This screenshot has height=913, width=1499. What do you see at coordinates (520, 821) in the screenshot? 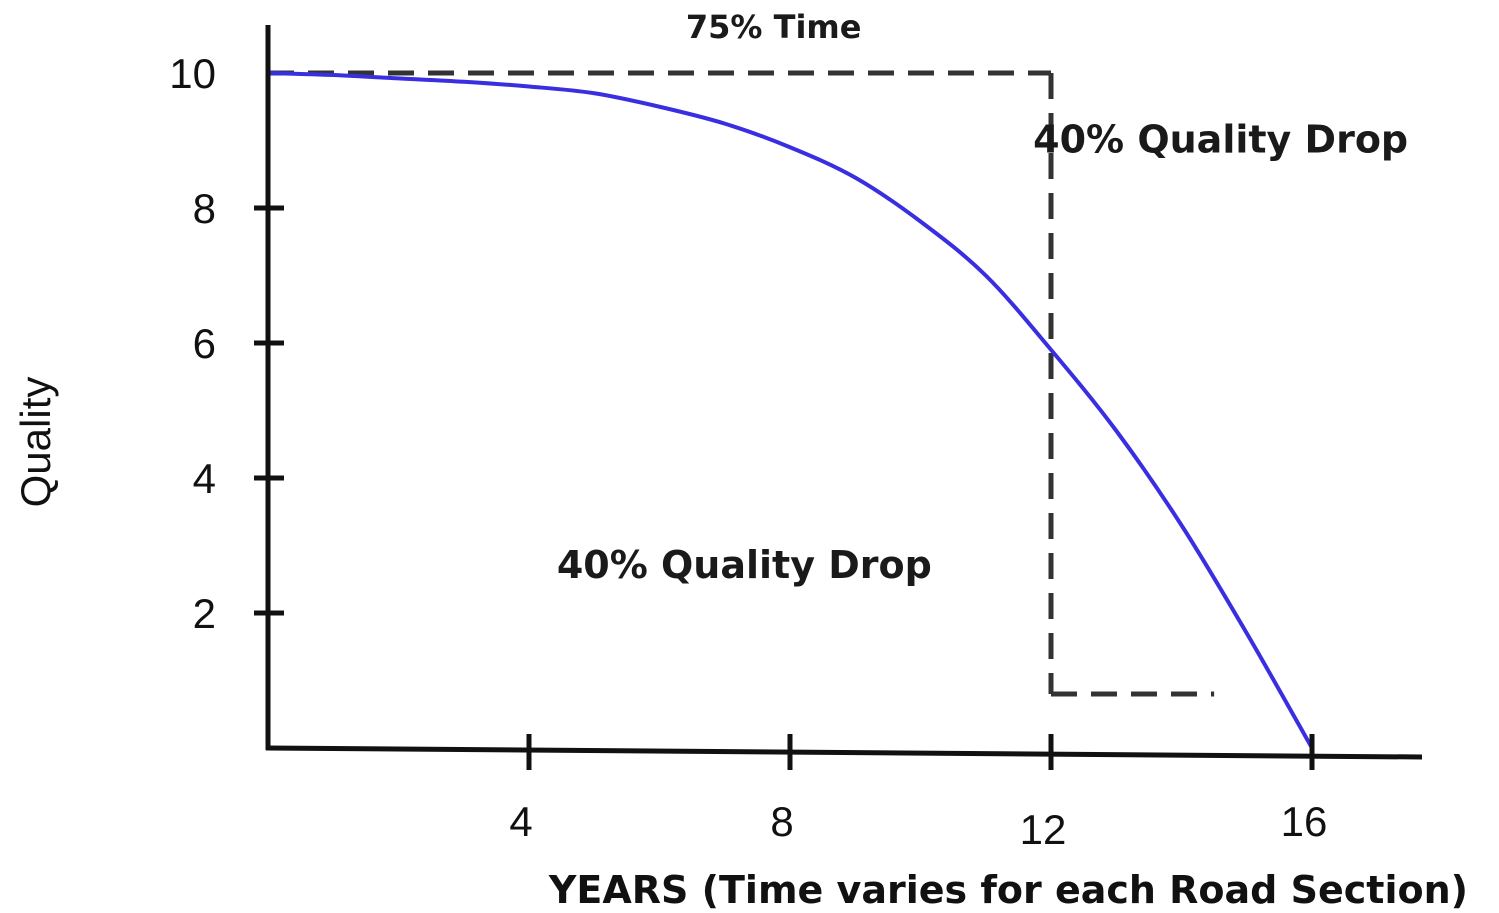
I see `x-tick-label-4: 4` at bounding box center [520, 821].